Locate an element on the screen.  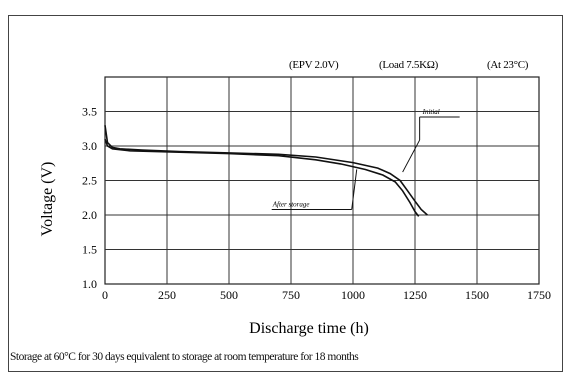
y-tick-label: 3.0 is located at coordinates (89, 146).